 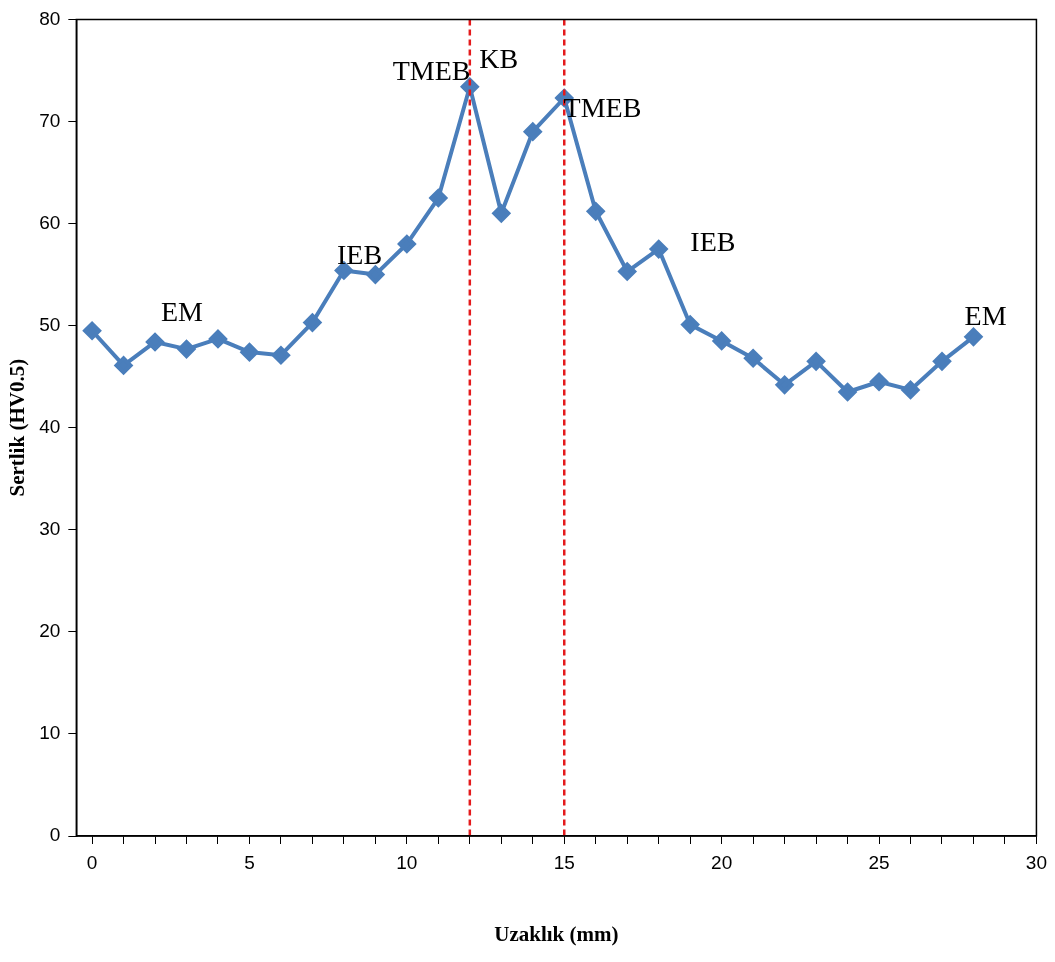 I want to click on x-axis-title: Uzaklık (mm), so click(x=556, y=933).